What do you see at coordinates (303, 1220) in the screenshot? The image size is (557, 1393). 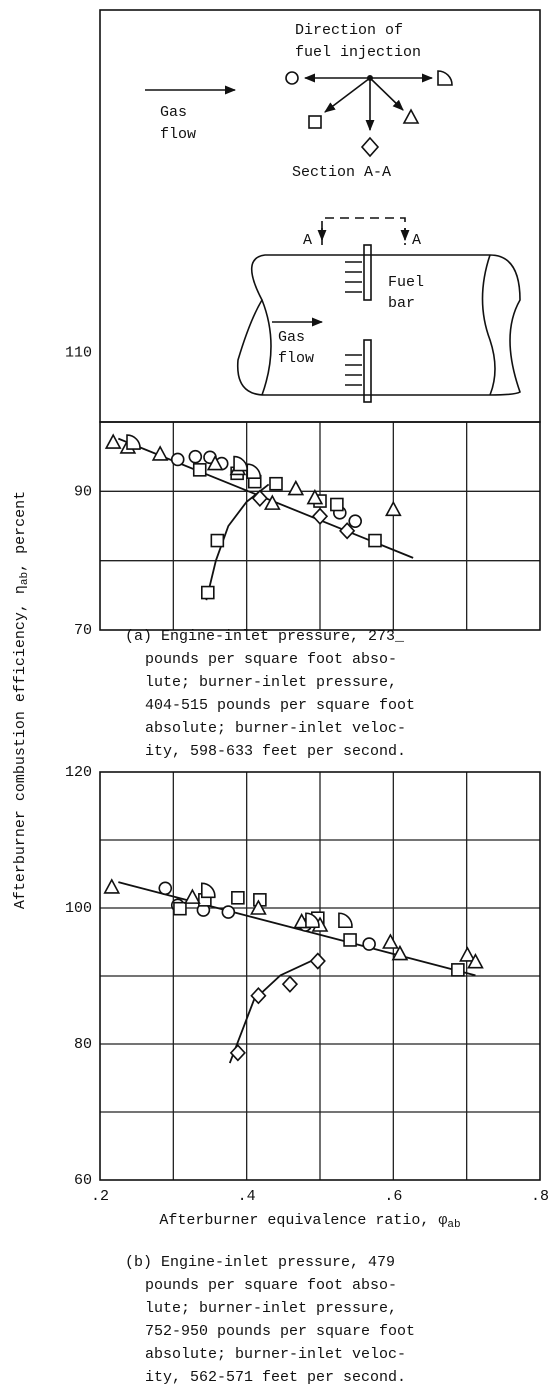 I see `x-label-main: Afterburner equivalence ratio, φ` at bounding box center [303, 1220].